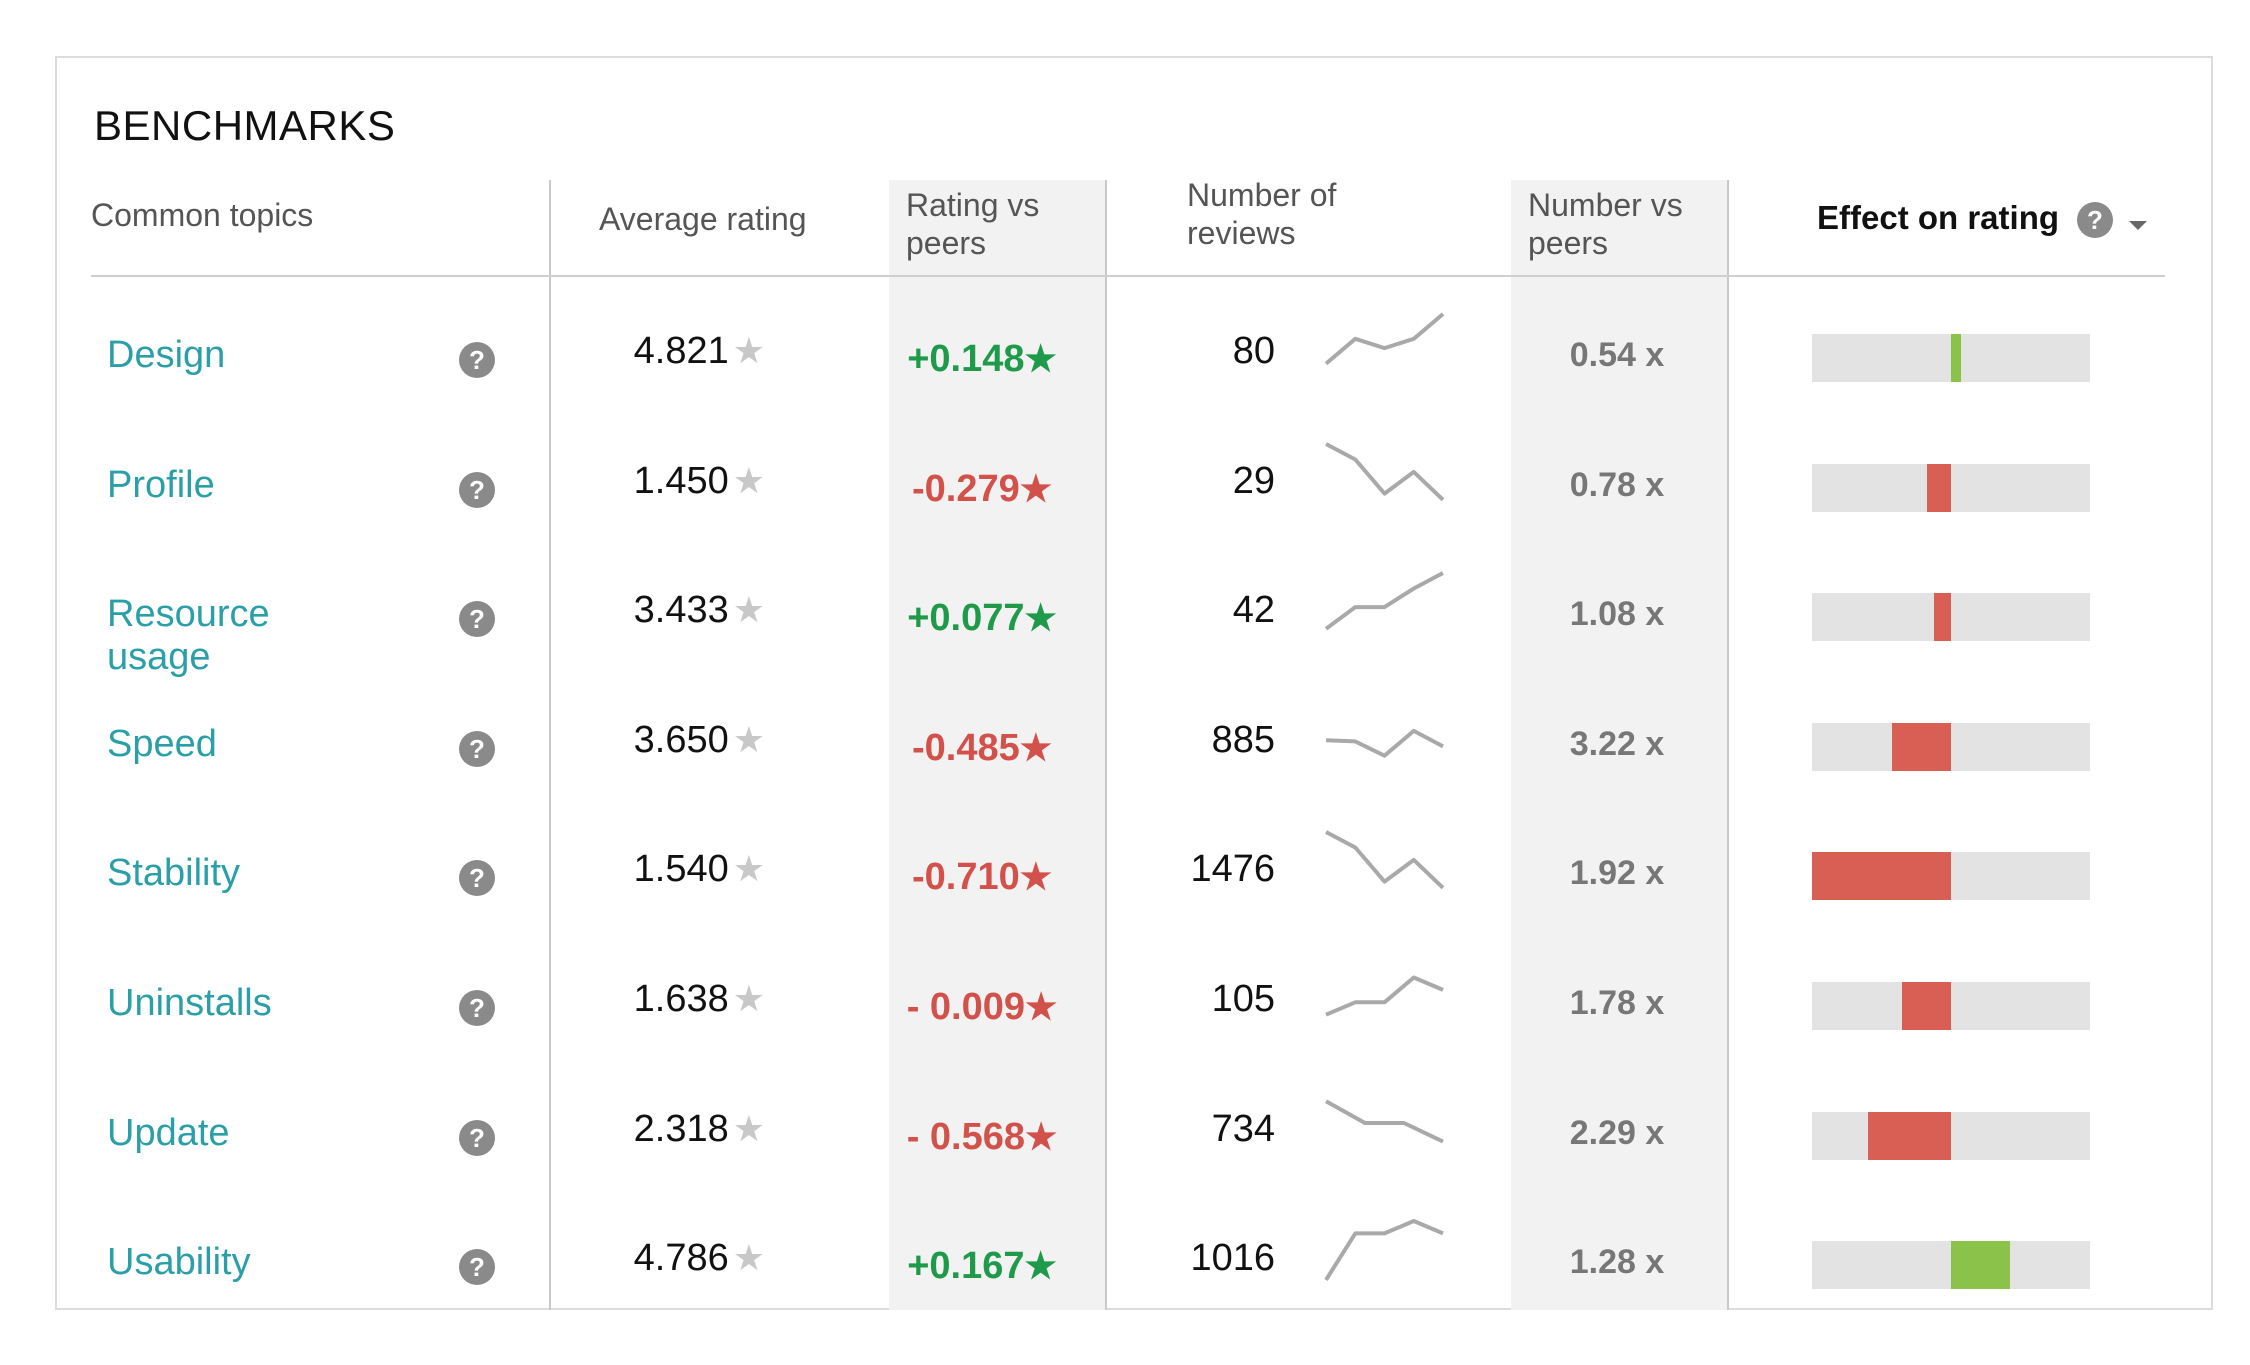 The width and height of the screenshot is (2250, 1365). Describe the element at coordinates (665, 1258) in the screenshot. I see `average-rating: 4.786 ★` at that location.